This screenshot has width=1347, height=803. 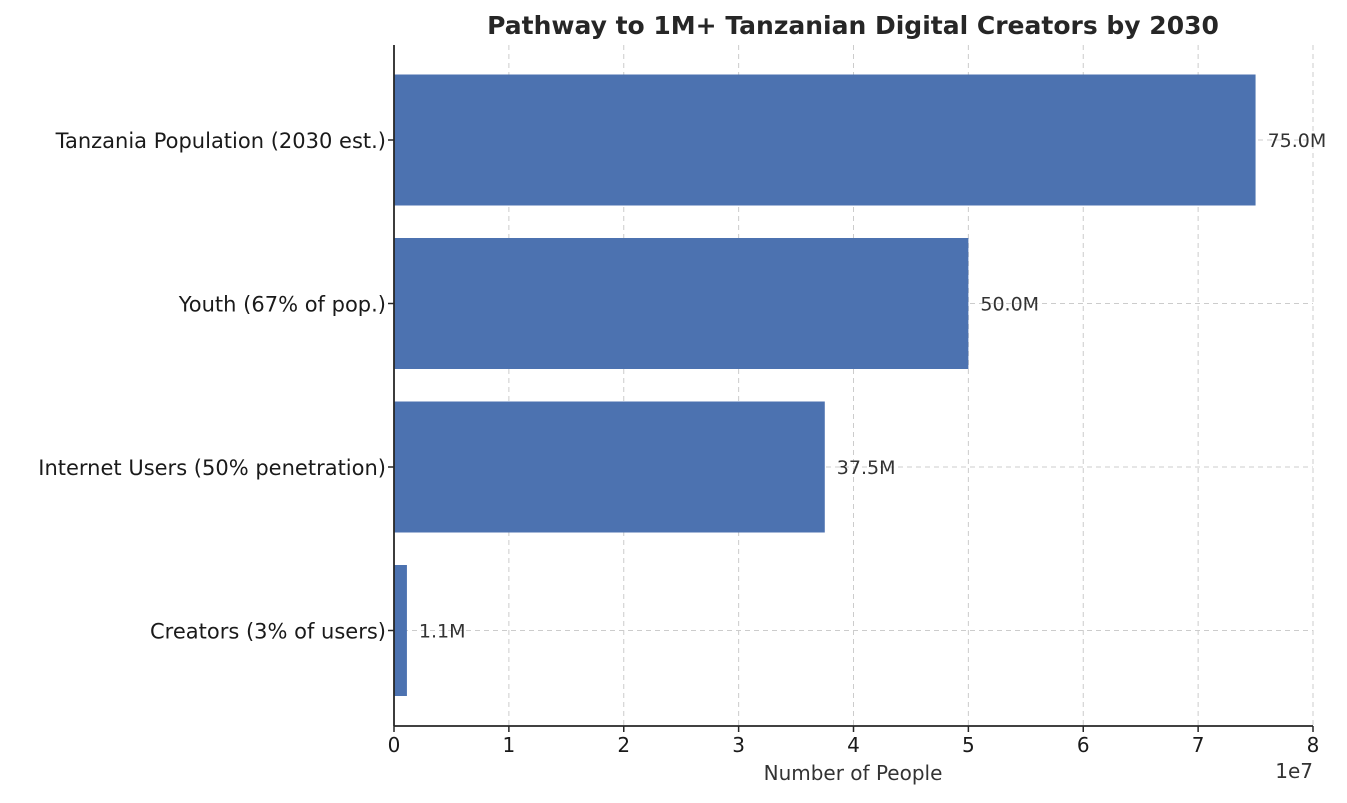 What do you see at coordinates (968, 745) in the screenshot?
I see `x-tick-label: 5` at bounding box center [968, 745].